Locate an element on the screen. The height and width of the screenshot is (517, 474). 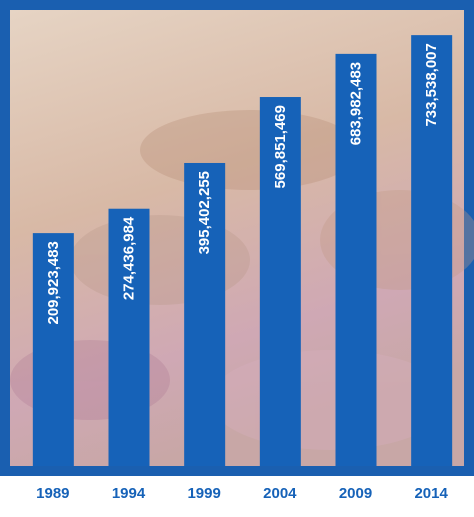
value-label: 733,538,007 is located at coordinates (431, 84).